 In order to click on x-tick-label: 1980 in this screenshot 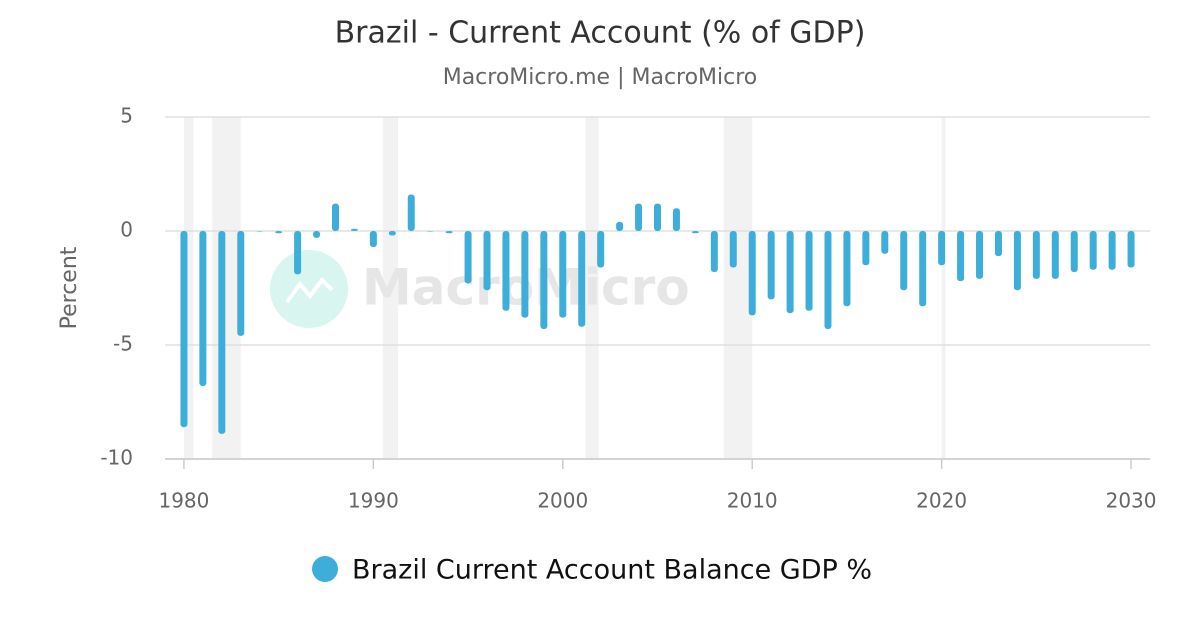, I will do `click(183, 501)`.